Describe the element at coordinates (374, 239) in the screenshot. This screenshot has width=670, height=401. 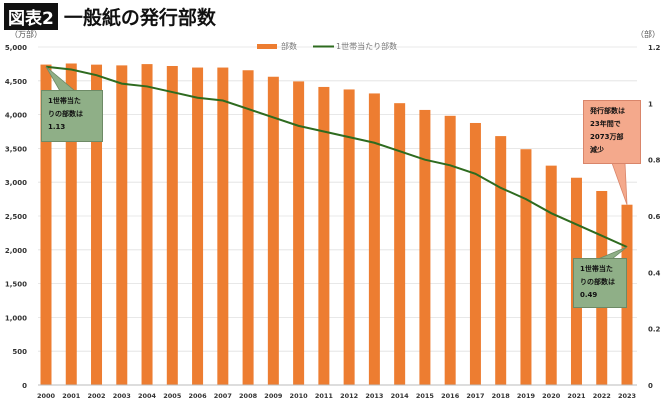
I see `bar-2013` at that location.